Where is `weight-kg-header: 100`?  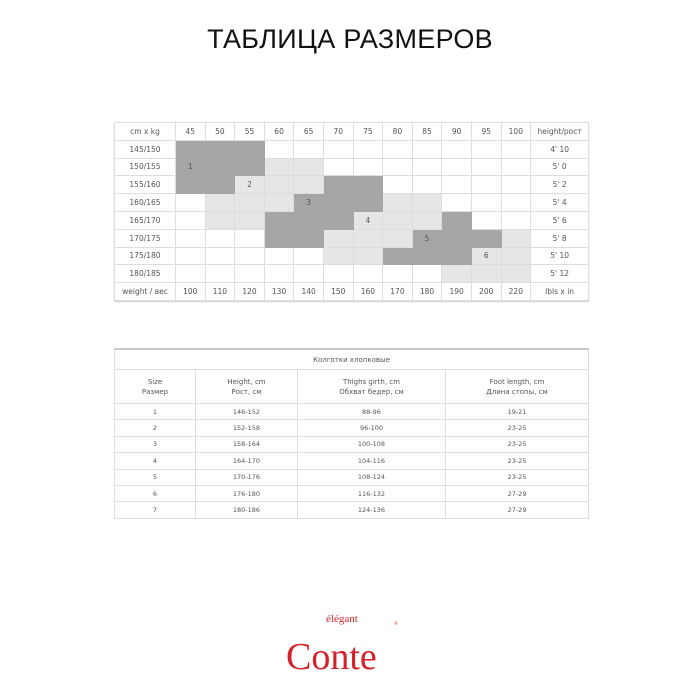
weight-kg-header: 100 is located at coordinates (516, 131).